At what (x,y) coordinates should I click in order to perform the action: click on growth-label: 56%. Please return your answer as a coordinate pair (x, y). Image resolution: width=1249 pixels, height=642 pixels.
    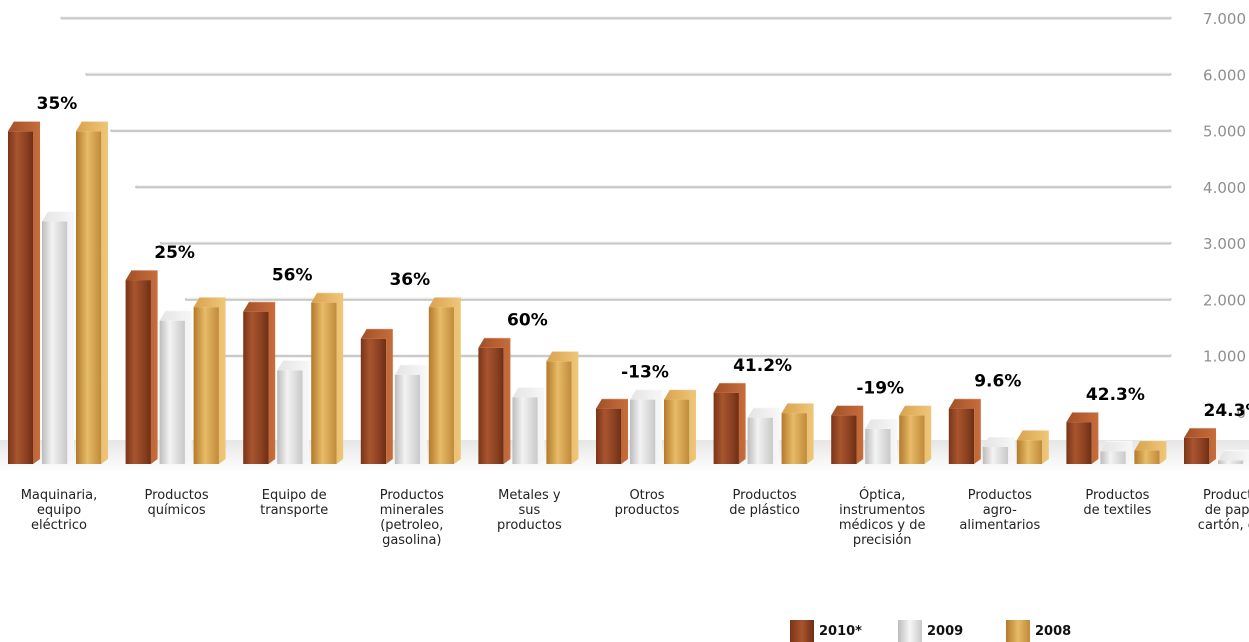
    Looking at the image, I should click on (292, 276).